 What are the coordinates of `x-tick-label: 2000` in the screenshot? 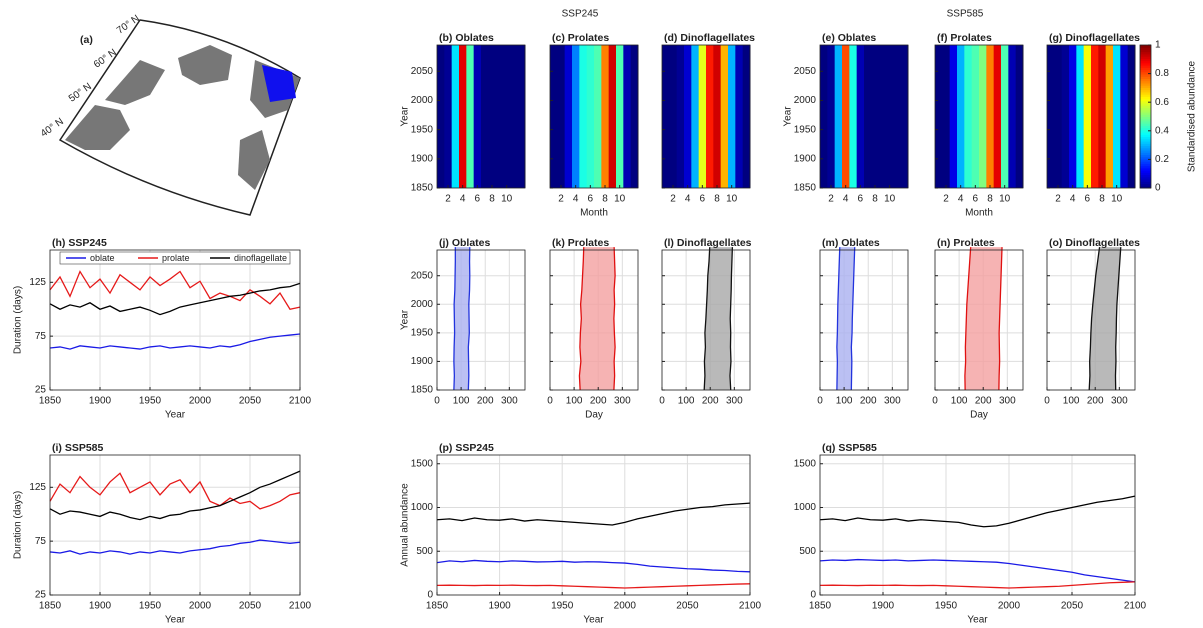 It's located at (200, 606).